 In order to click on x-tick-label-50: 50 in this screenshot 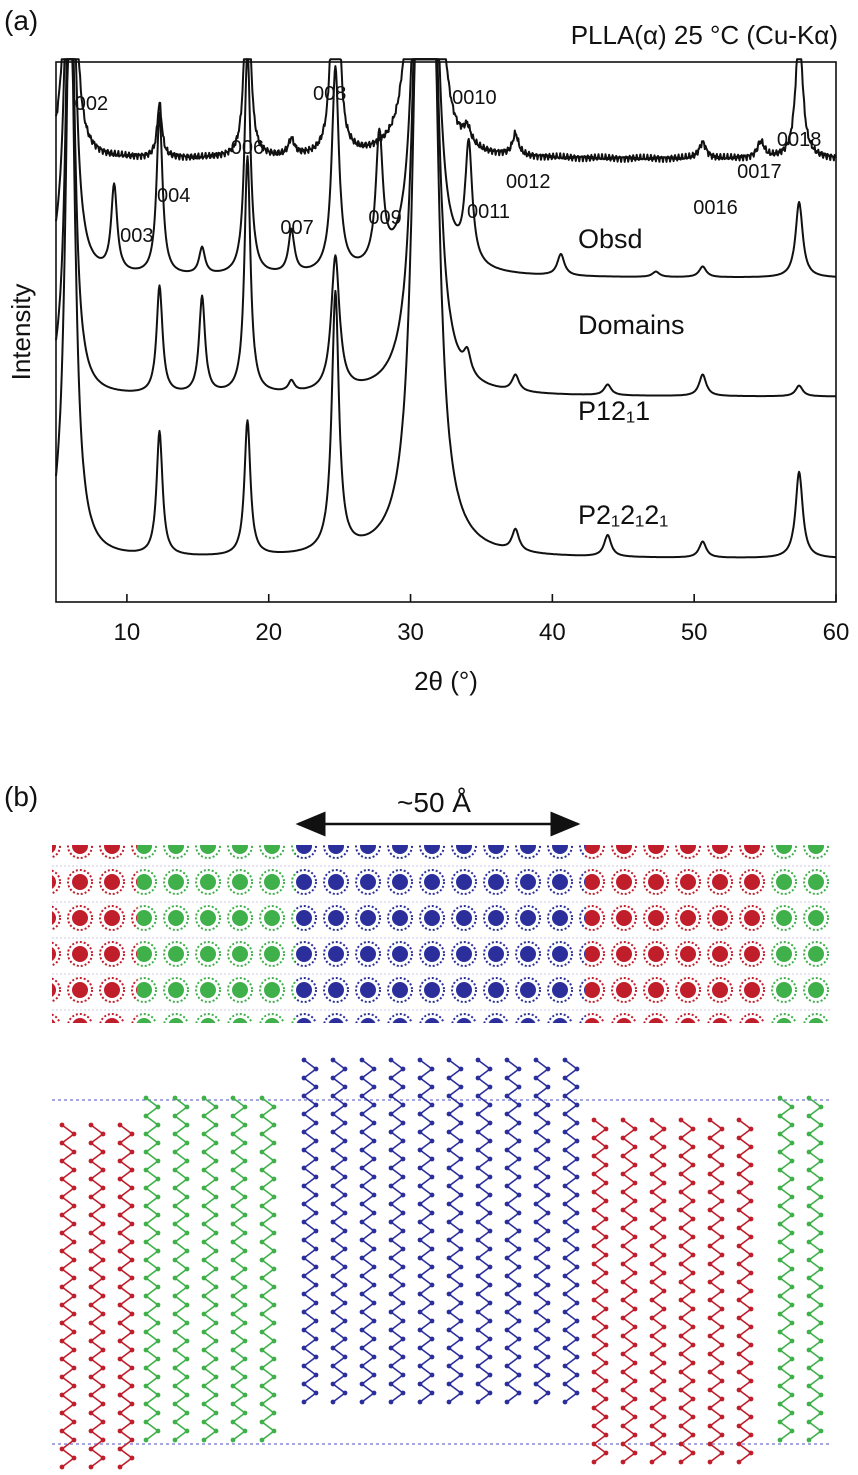, I will do `click(694, 632)`.